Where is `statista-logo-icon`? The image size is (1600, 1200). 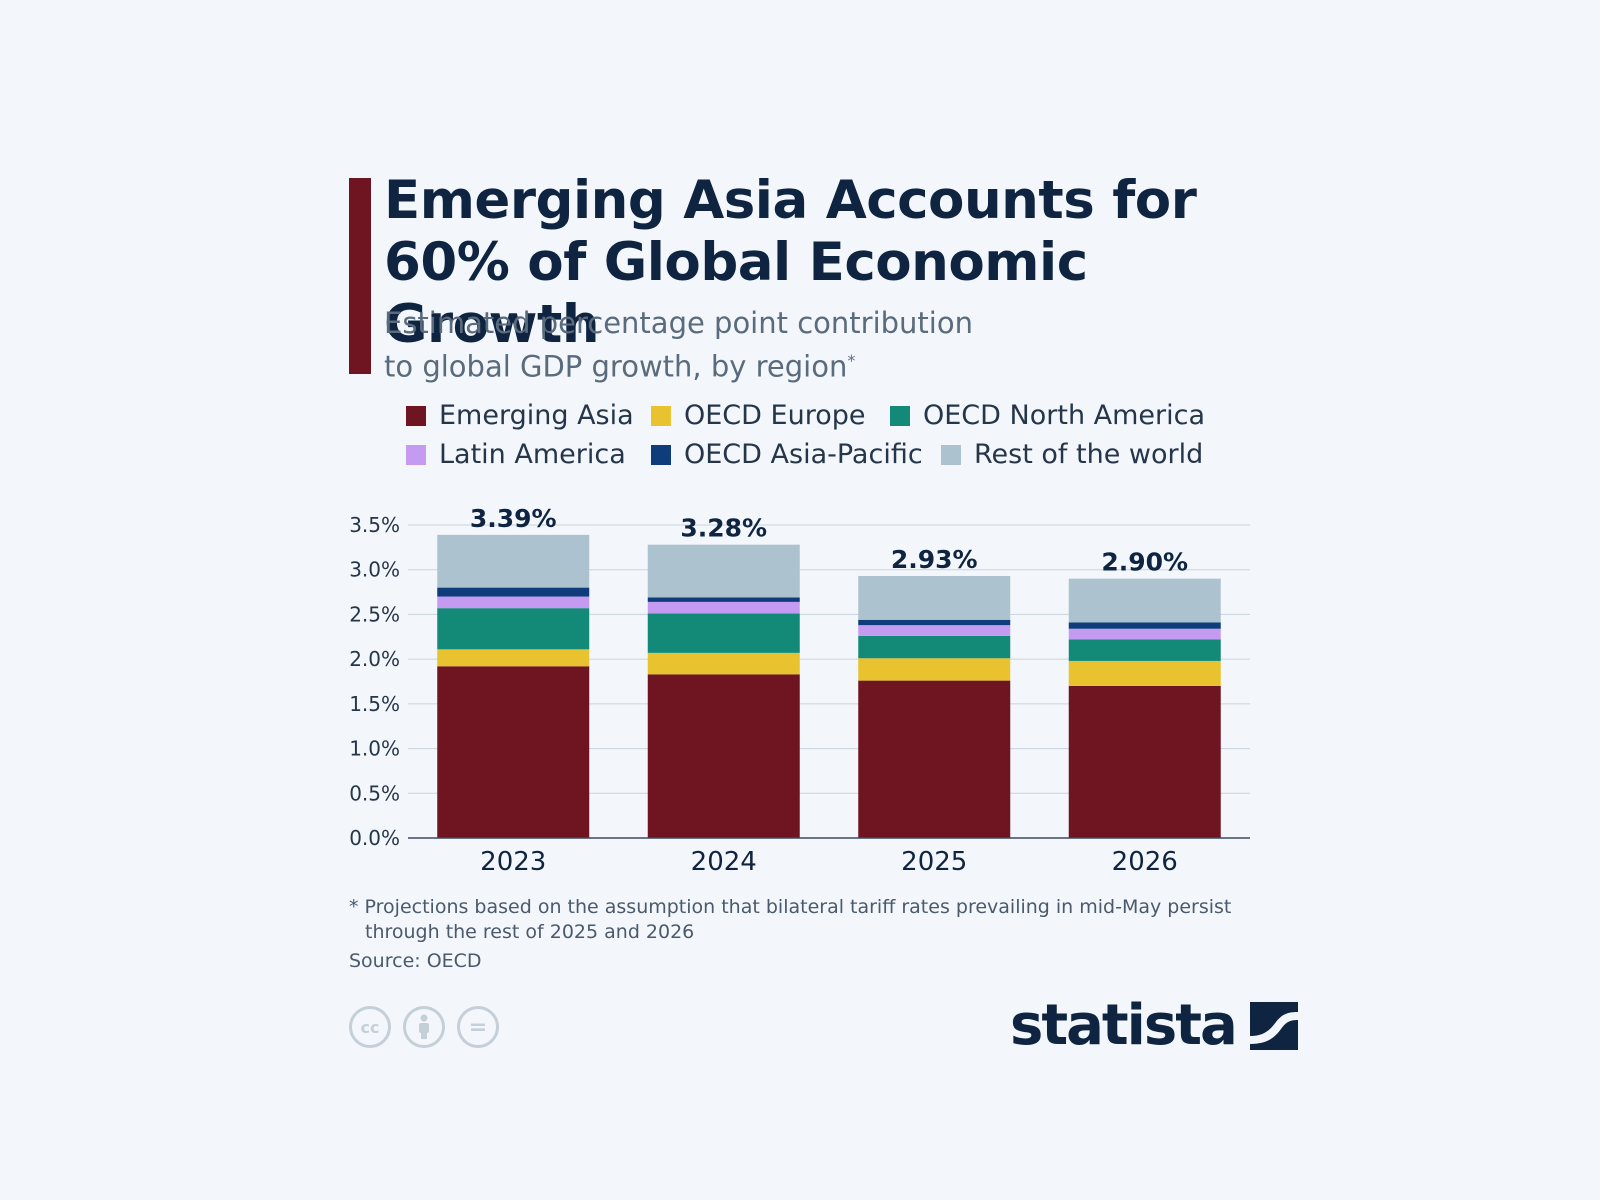 statista-logo-icon is located at coordinates (1273, 1026).